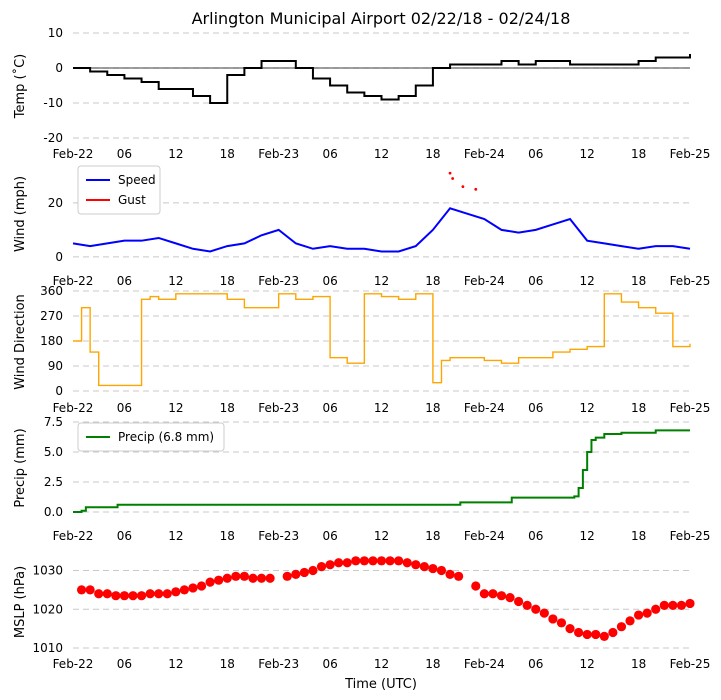 The height and width of the screenshot is (700, 721). What do you see at coordinates (119, 190) in the screenshot?
I see `legend` at bounding box center [119, 190].